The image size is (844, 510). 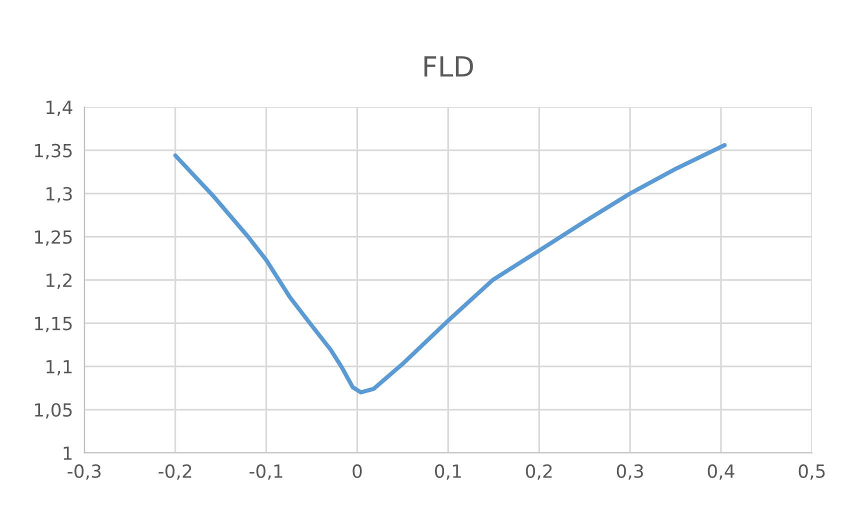 What do you see at coordinates (721, 472) in the screenshot?
I see `x-tick-label: 0,4` at bounding box center [721, 472].